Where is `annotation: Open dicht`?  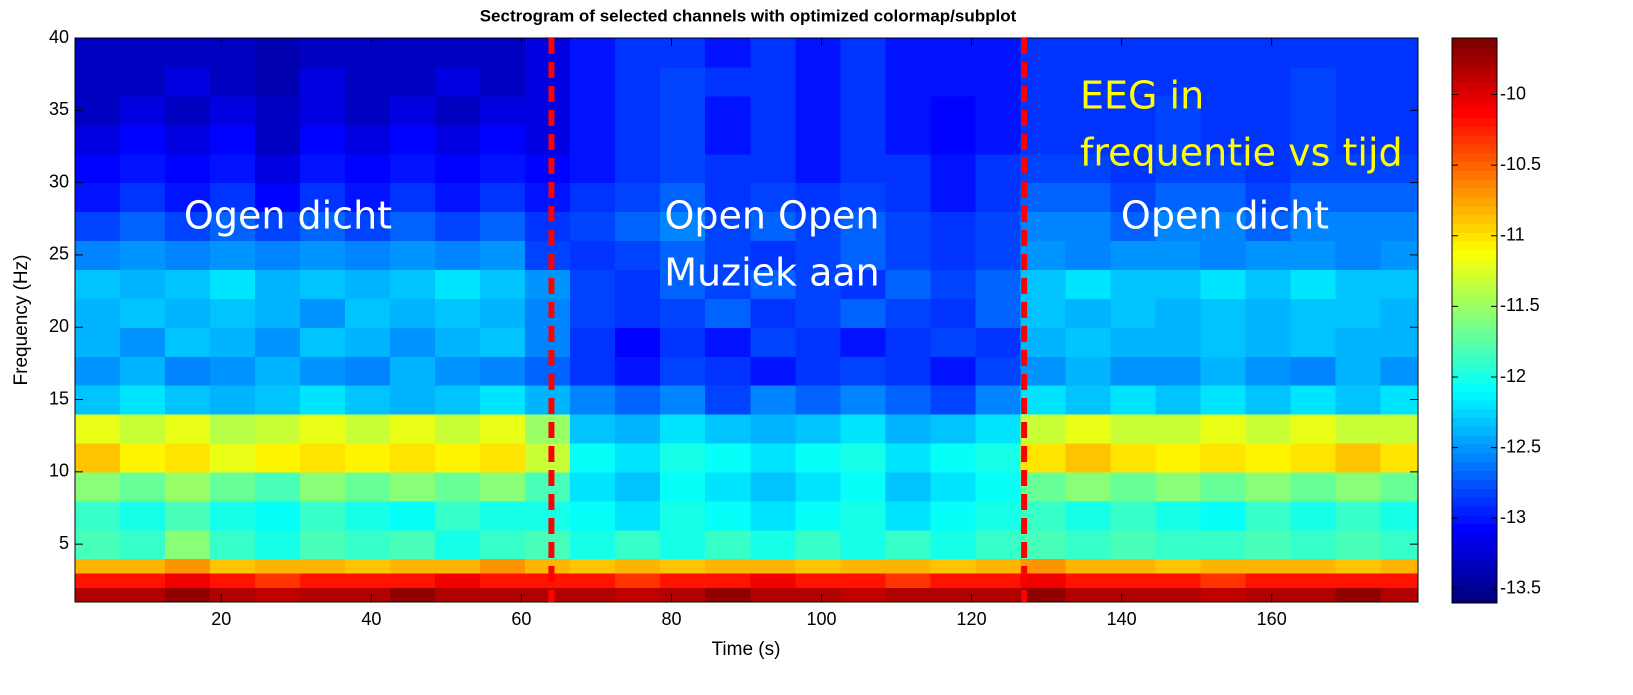 annotation: Open dicht is located at coordinates (1225, 216).